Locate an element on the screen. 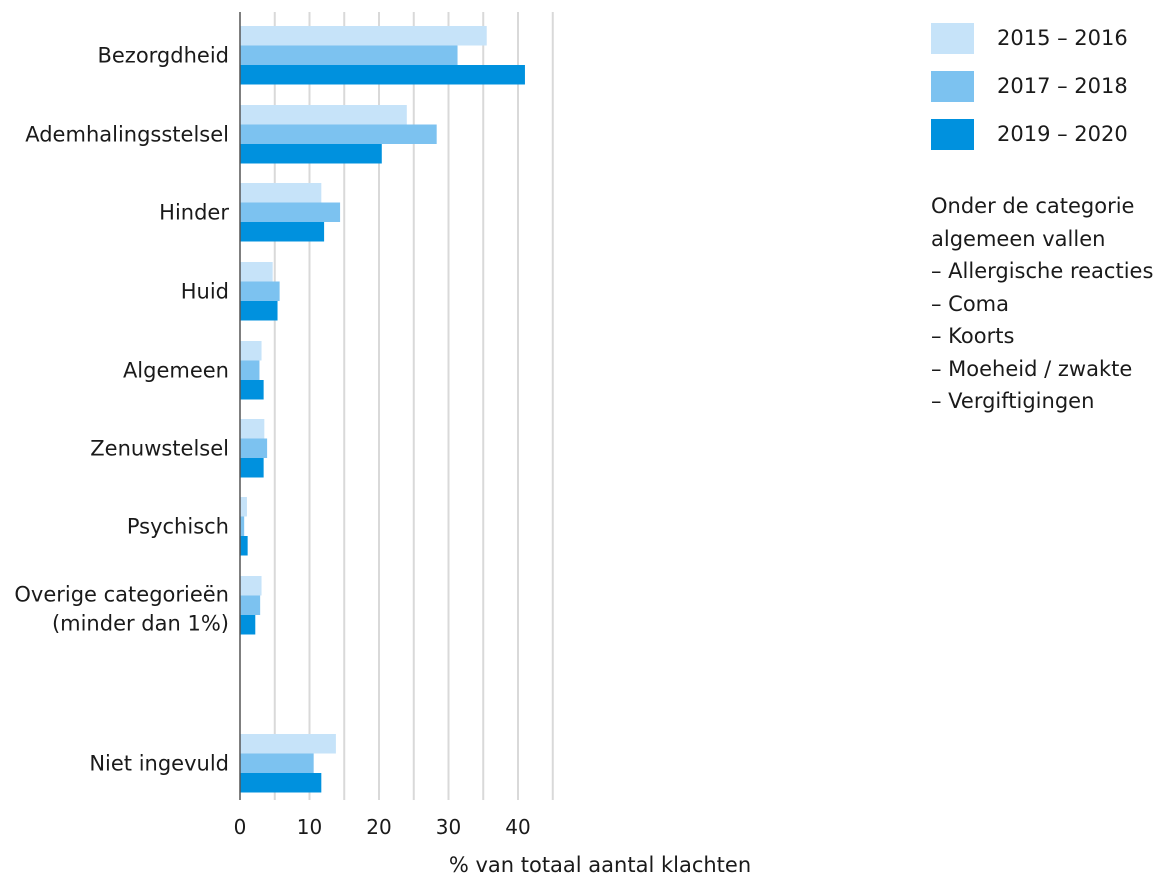 This screenshot has height=883, width=1162. category-label-huid: Huid is located at coordinates (205, 291).